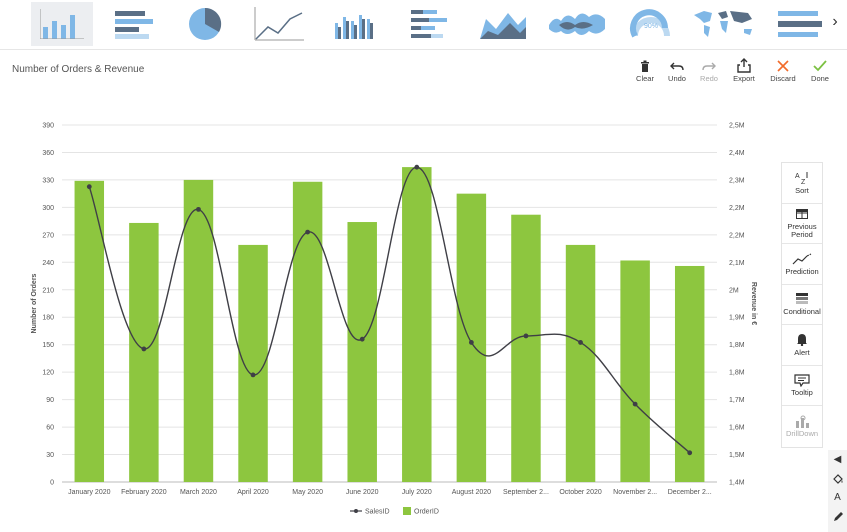 This screenshot has width=847, height=532. Describe the element at coordinates (837, 516) in the screenshot. I see `pencil-icon` at that location.